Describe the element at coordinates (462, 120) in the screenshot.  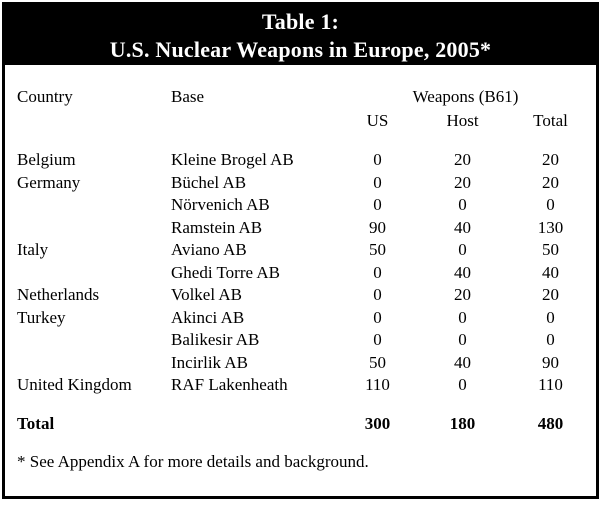
I see `col-header-host: Host` at that location.